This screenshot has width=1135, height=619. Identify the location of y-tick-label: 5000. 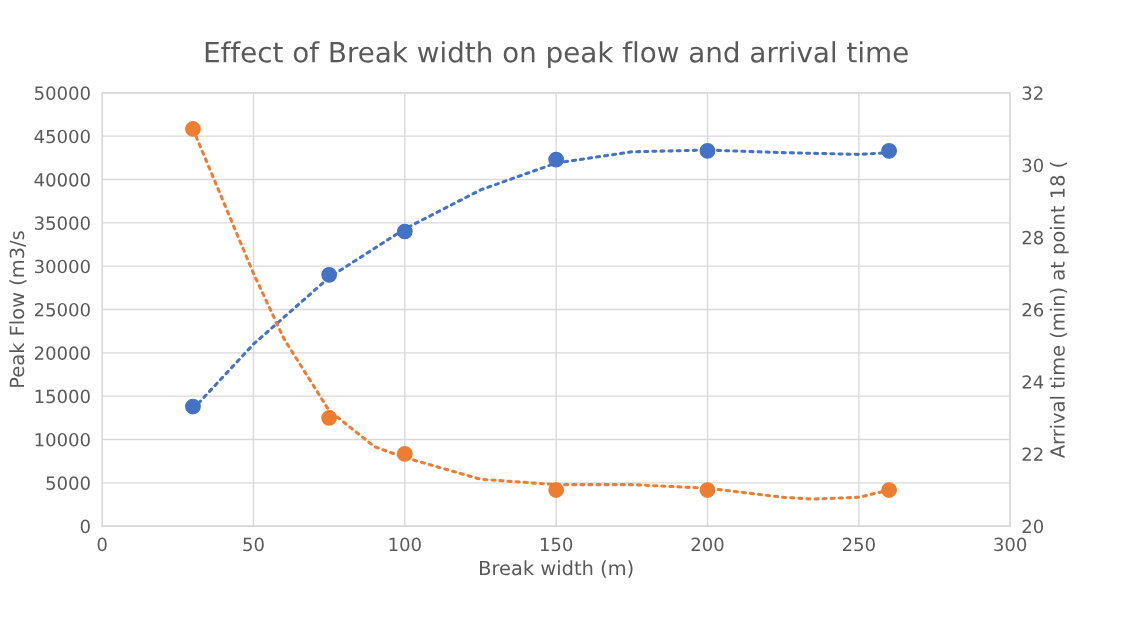
(68, 483).